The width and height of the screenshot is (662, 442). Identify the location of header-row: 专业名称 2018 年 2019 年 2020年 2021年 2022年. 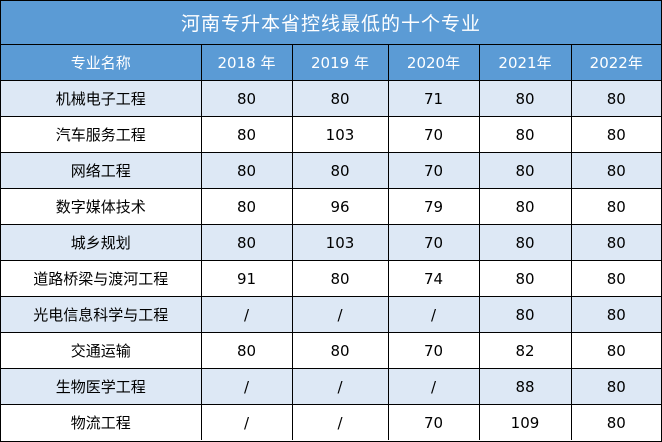
(331, 63).